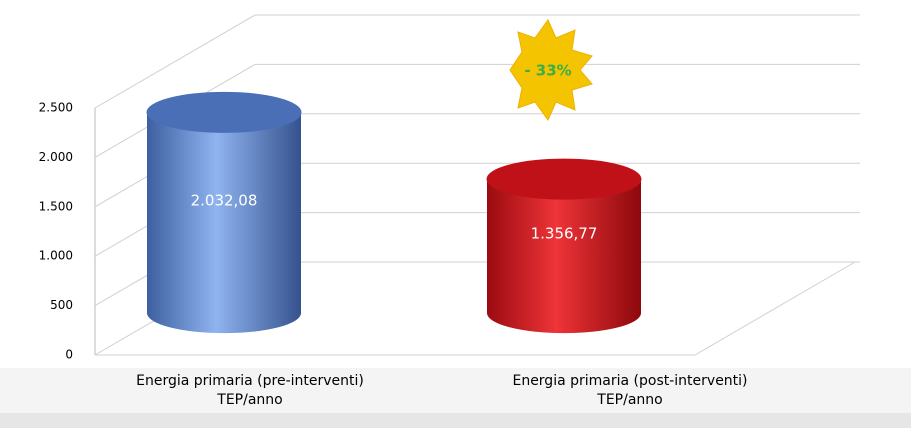 This screenshot has height=428, width=911. I want to click on y-tick-label: 1.500, so click(56, 206).